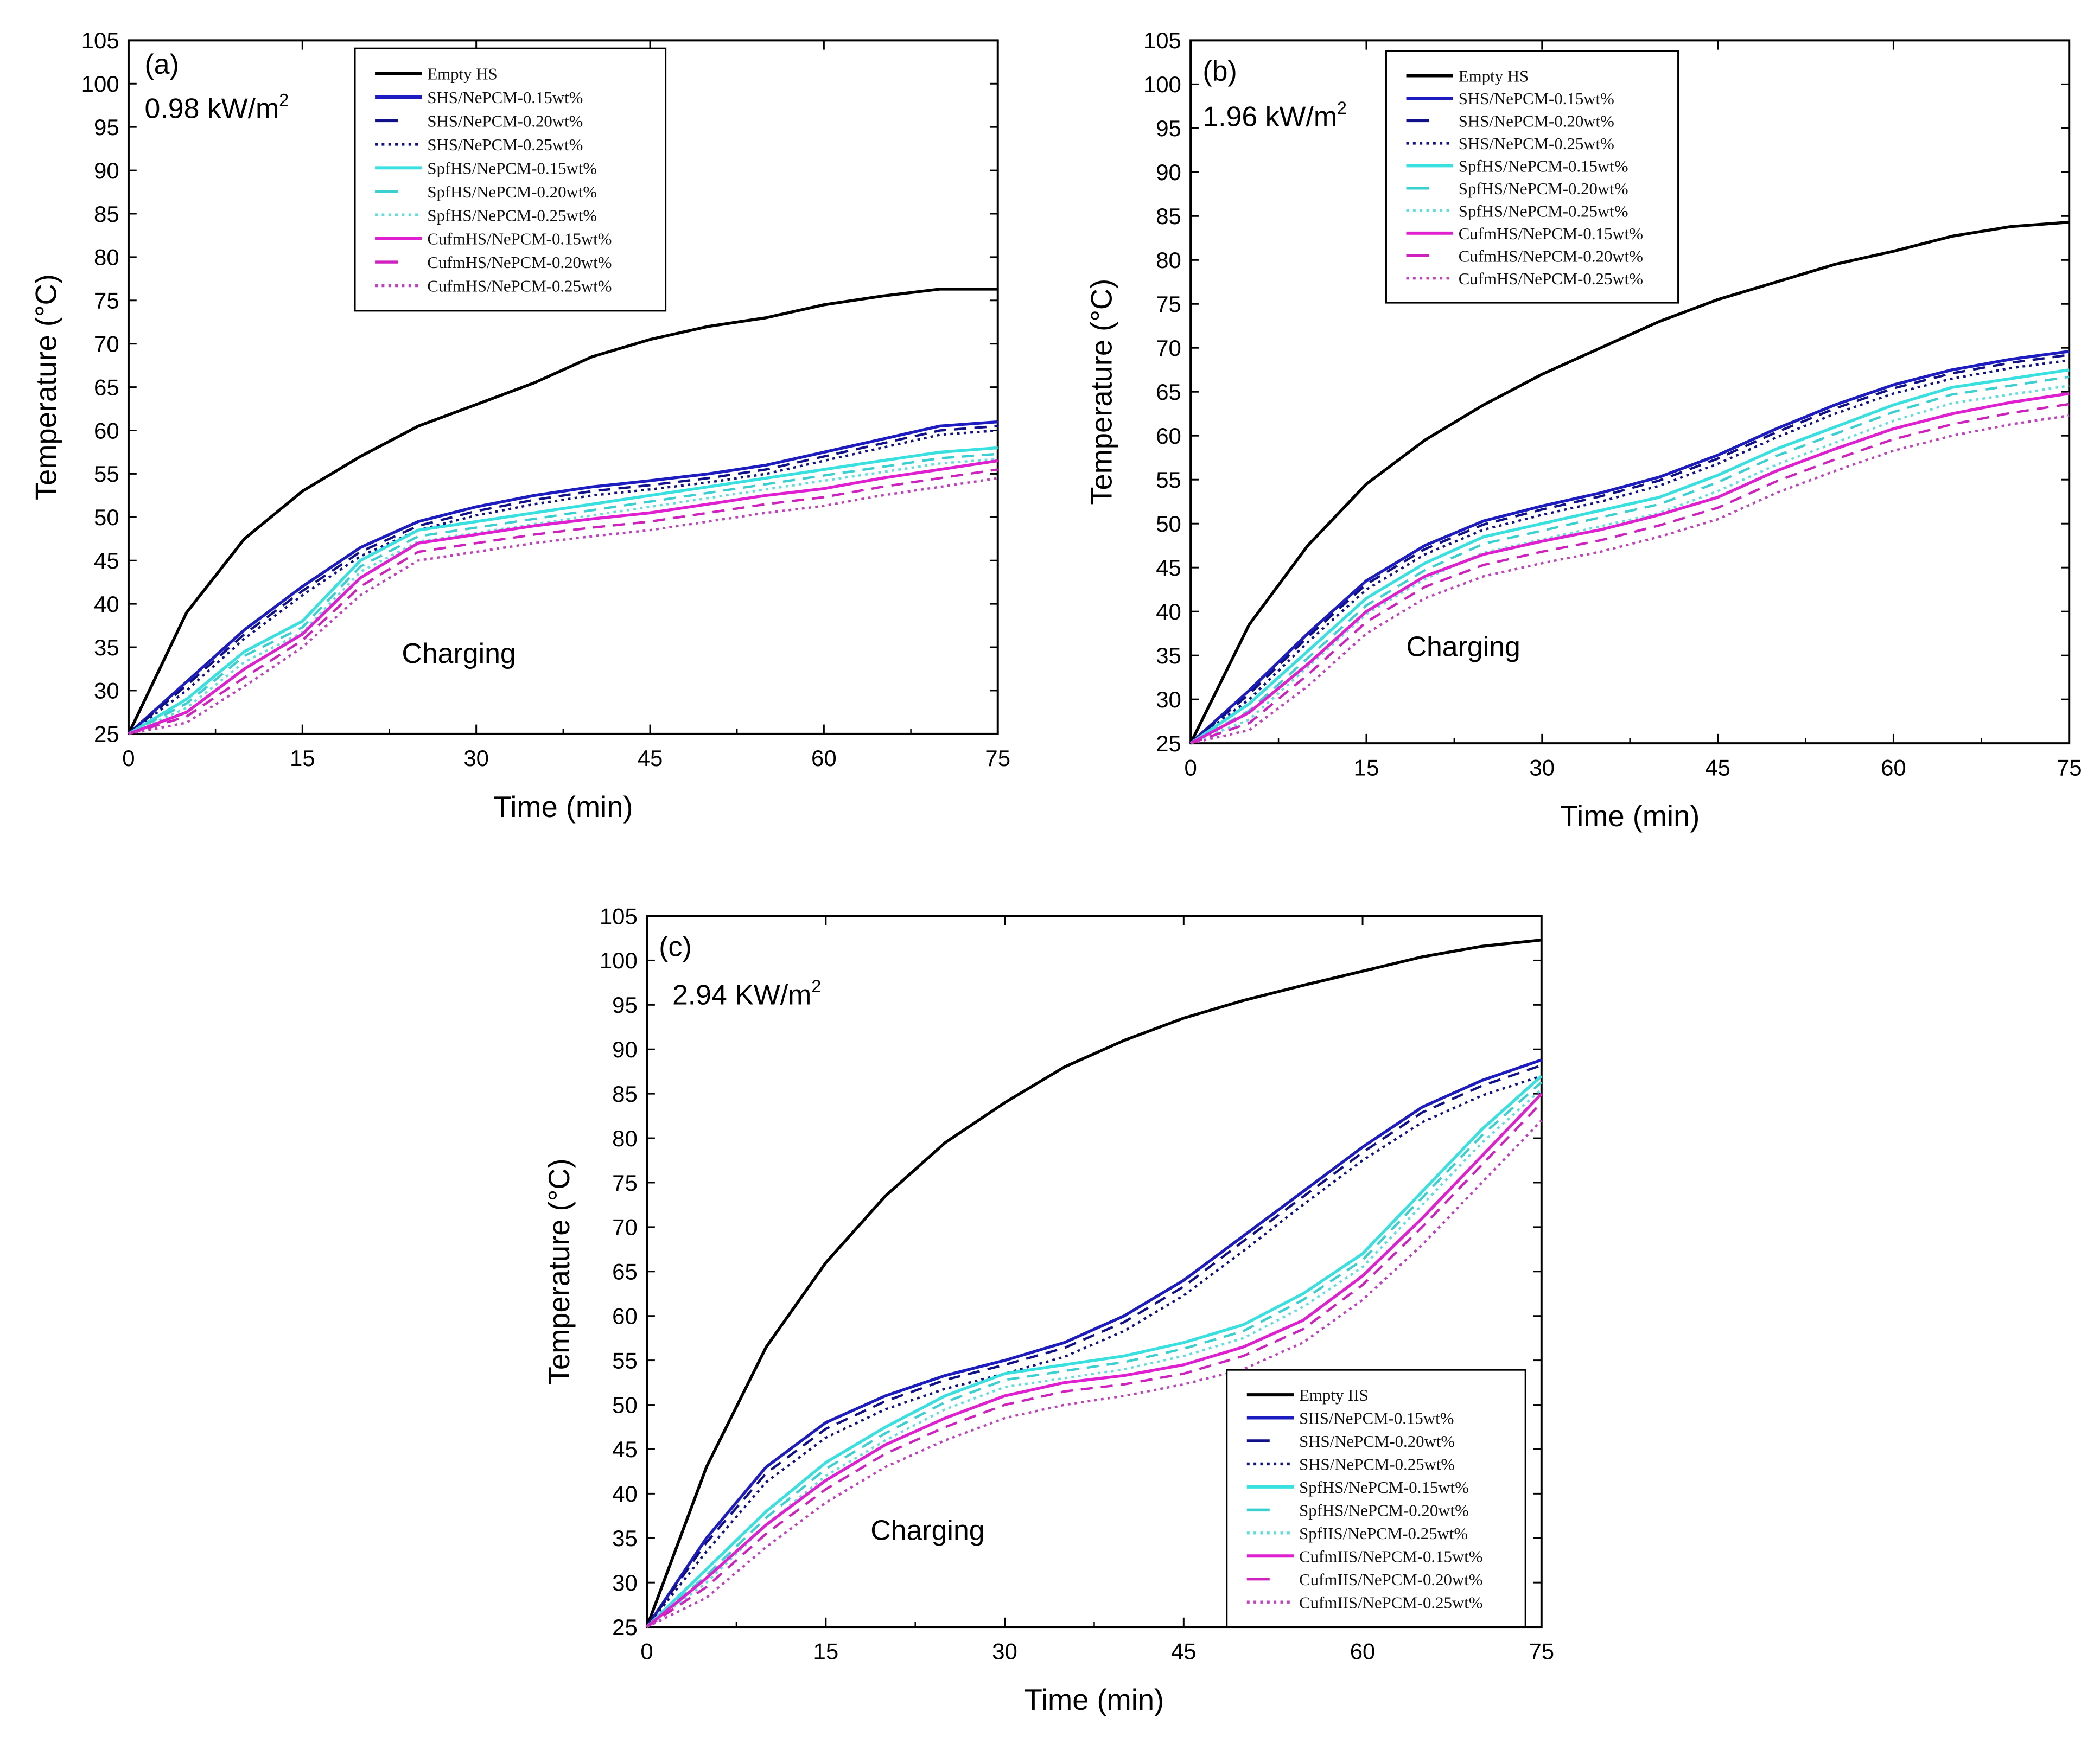 The image size is (2100, 1749). I want to click on legend-entry: CufmIIS/NePCM-0.25wt%, so click(1390, 1602).